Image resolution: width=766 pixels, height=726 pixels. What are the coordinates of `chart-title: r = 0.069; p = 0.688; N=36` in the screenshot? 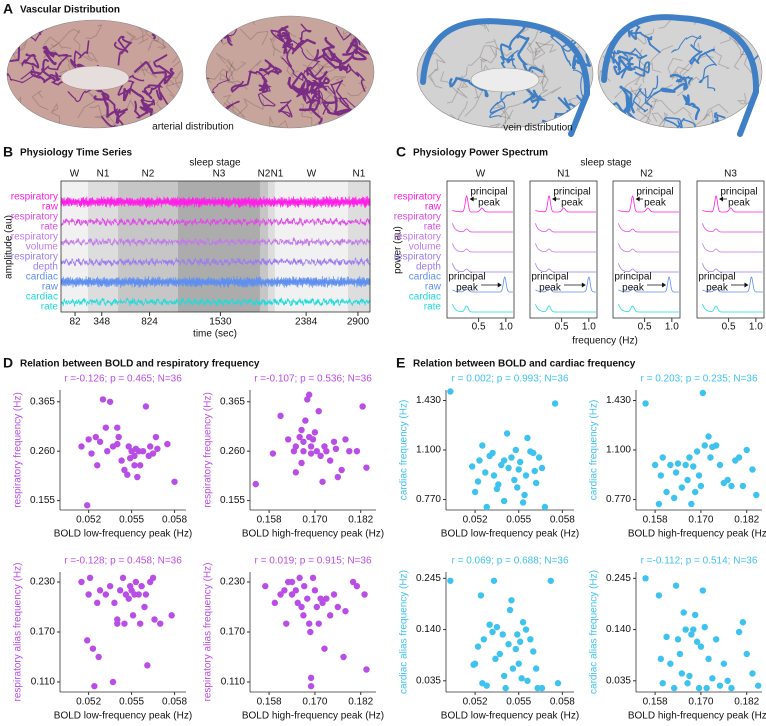 It's located at (509, 561).